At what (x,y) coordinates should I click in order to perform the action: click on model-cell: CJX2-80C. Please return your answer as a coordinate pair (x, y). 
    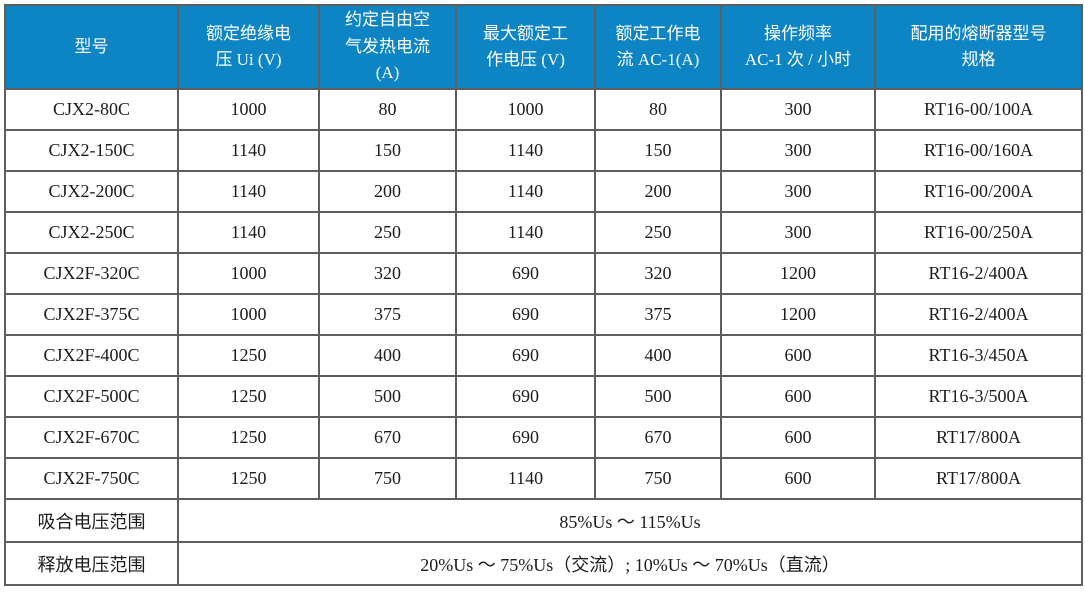
    Looking at the image, I should click on (91, 109).